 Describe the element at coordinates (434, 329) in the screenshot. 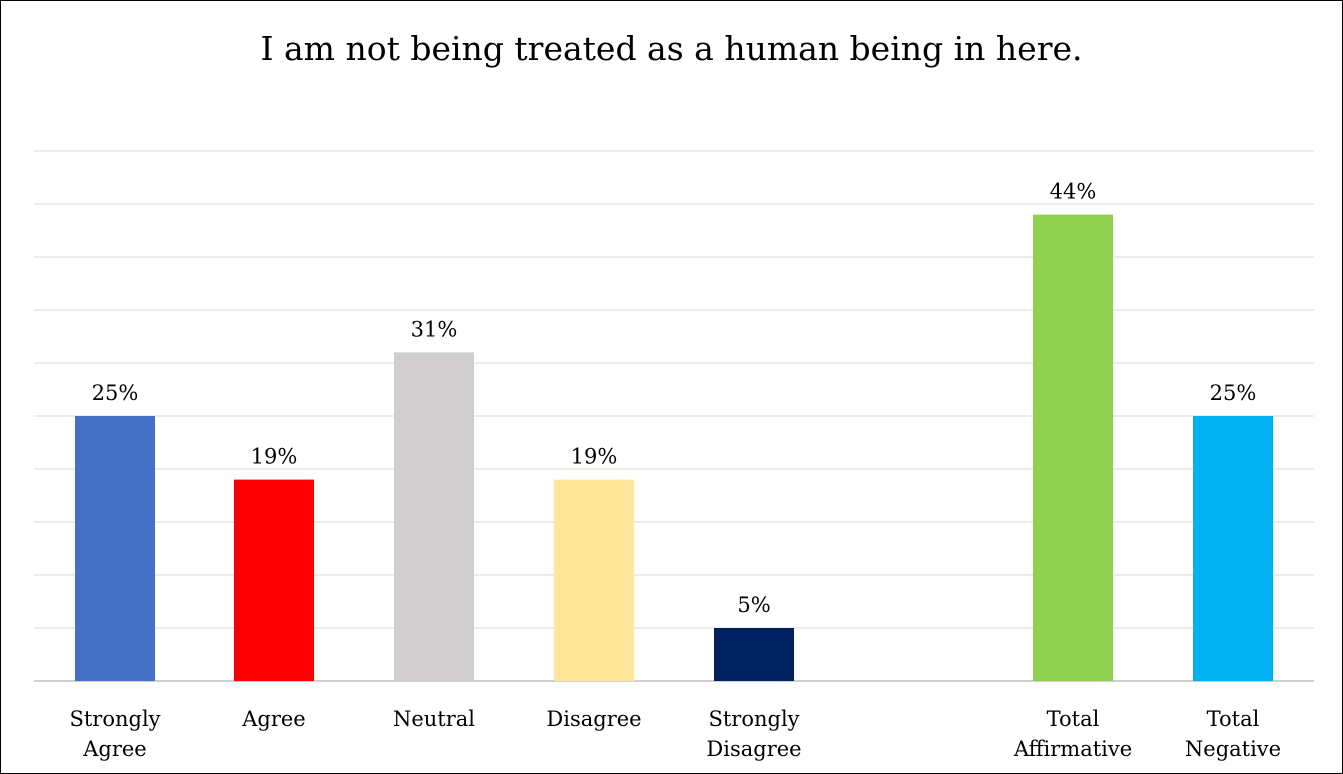

I see `data-label: 31%` at that location.